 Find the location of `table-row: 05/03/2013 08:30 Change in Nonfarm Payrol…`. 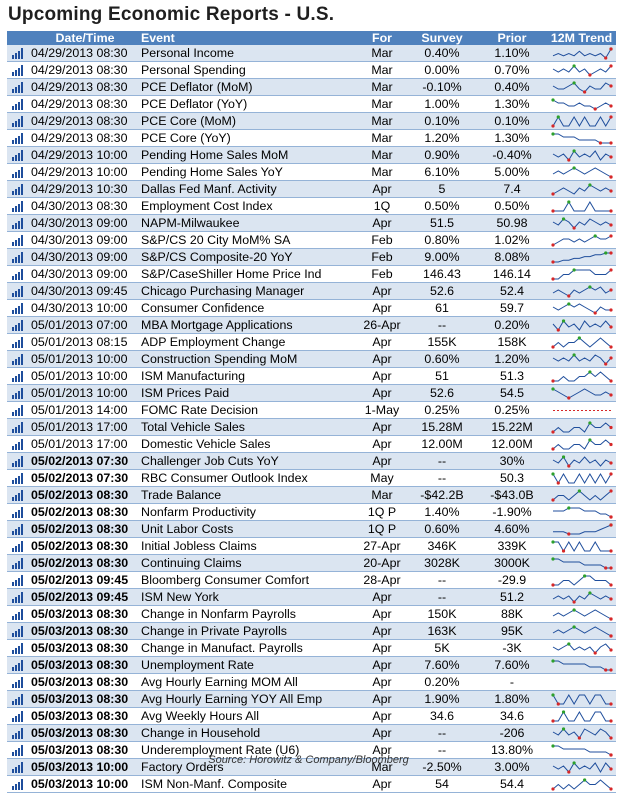

table-row: 05/03/2013 08:30 Change in Nonfarm Payrol… is located at coordinates (311, 614).